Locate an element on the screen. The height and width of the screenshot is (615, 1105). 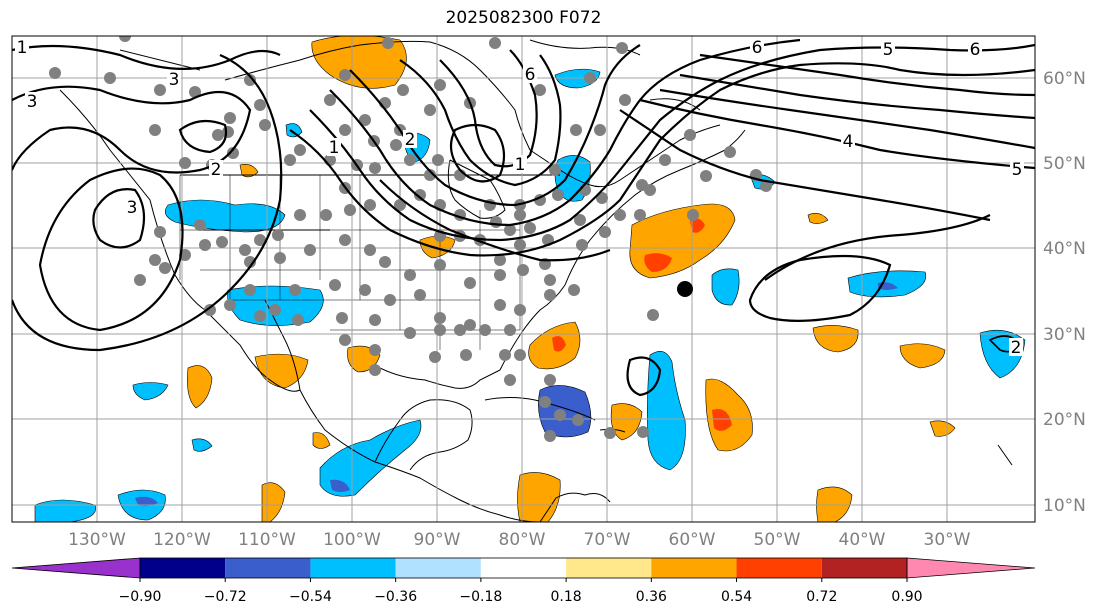
colorbar-tick-label: −0.54 is located at coordinates (310, 597).